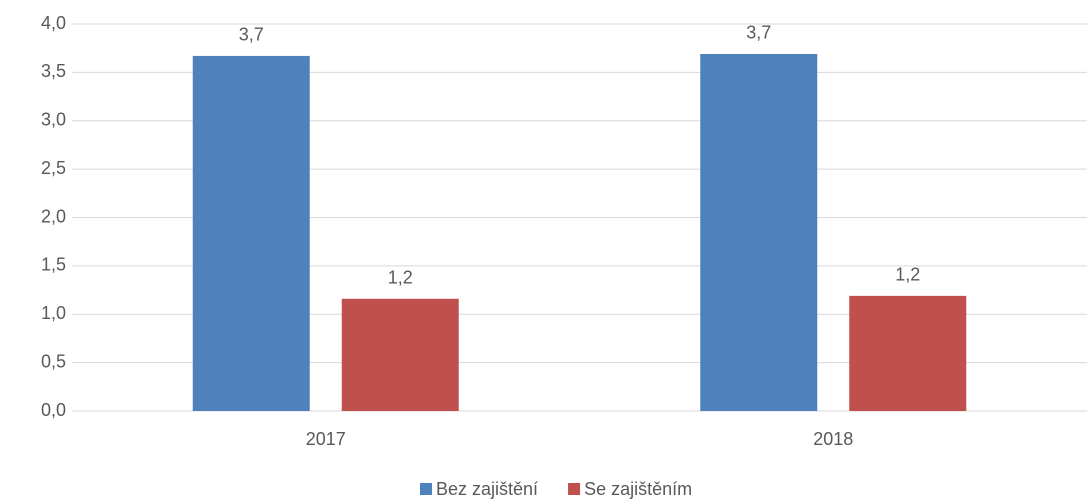 This screenshot has height=500, width=1087. Describe the element at coordinates (53, 361) in the screenshot. I see `y-tick-label: 0,5` at that location.